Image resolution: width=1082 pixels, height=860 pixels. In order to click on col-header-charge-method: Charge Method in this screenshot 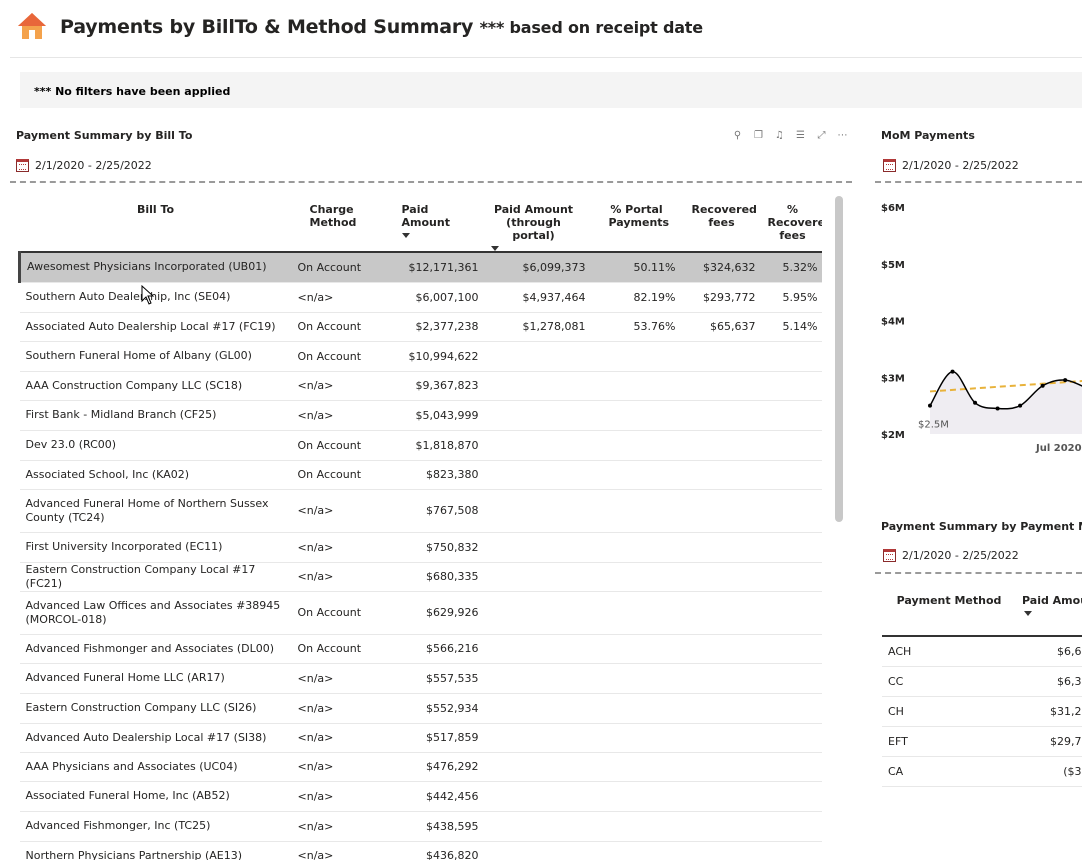, I will do `click(333, 216)`.